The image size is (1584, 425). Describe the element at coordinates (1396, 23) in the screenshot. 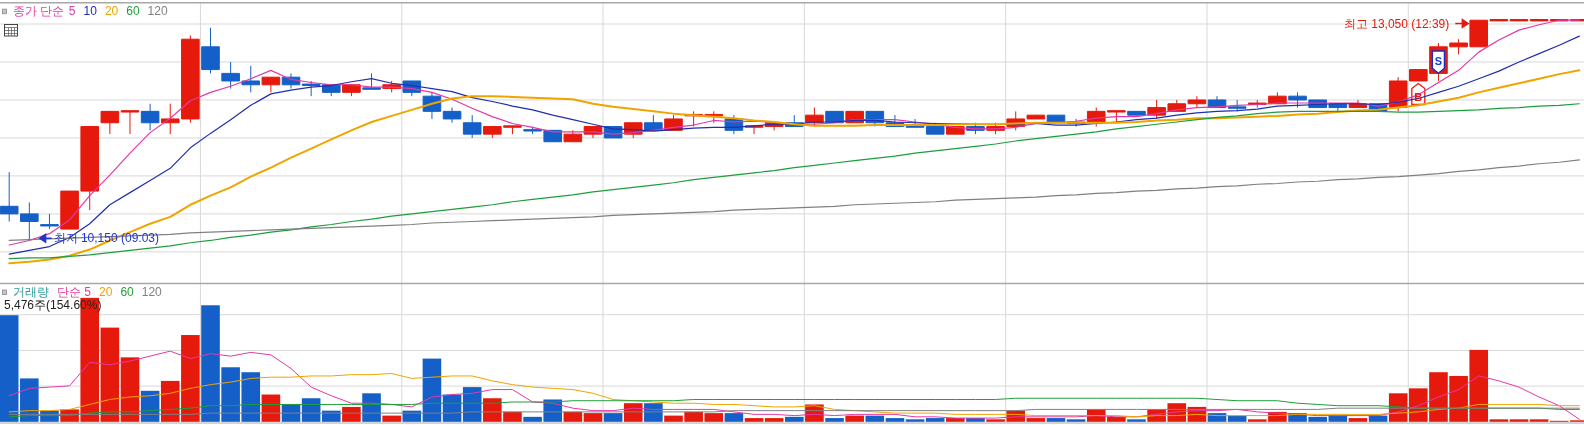

I see `annotation: 최고 13,050 (12:39)` at that location.